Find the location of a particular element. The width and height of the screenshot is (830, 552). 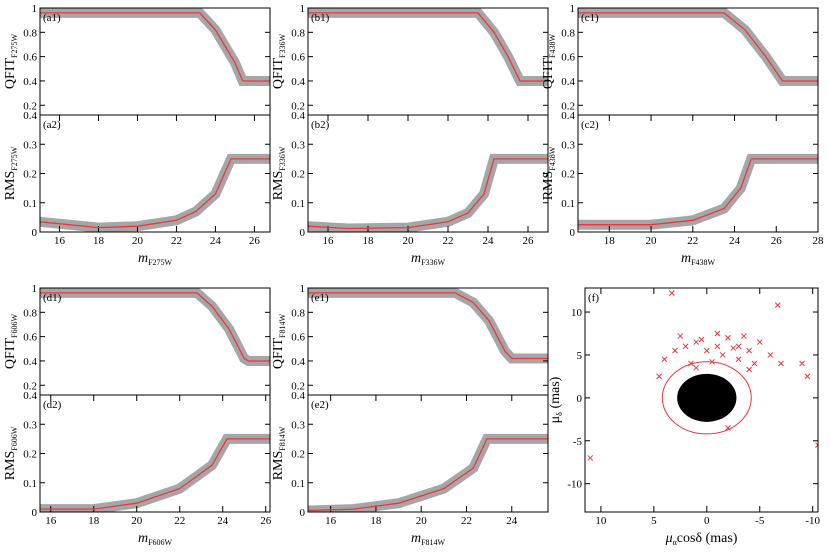

y-axis-label-sub: F606W is located at coordinates (14, 325).